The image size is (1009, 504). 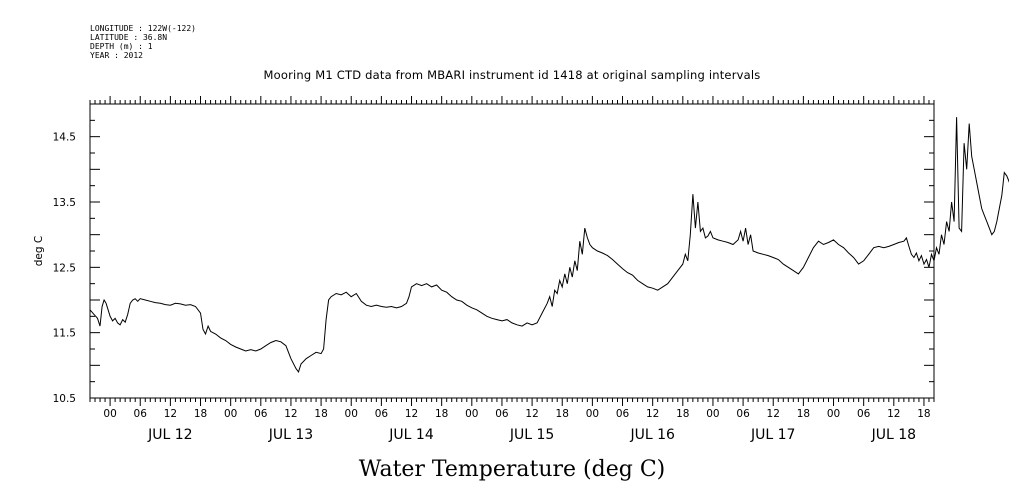 I want to click on y-axis-label: deg C, so click(x=39, y=251).